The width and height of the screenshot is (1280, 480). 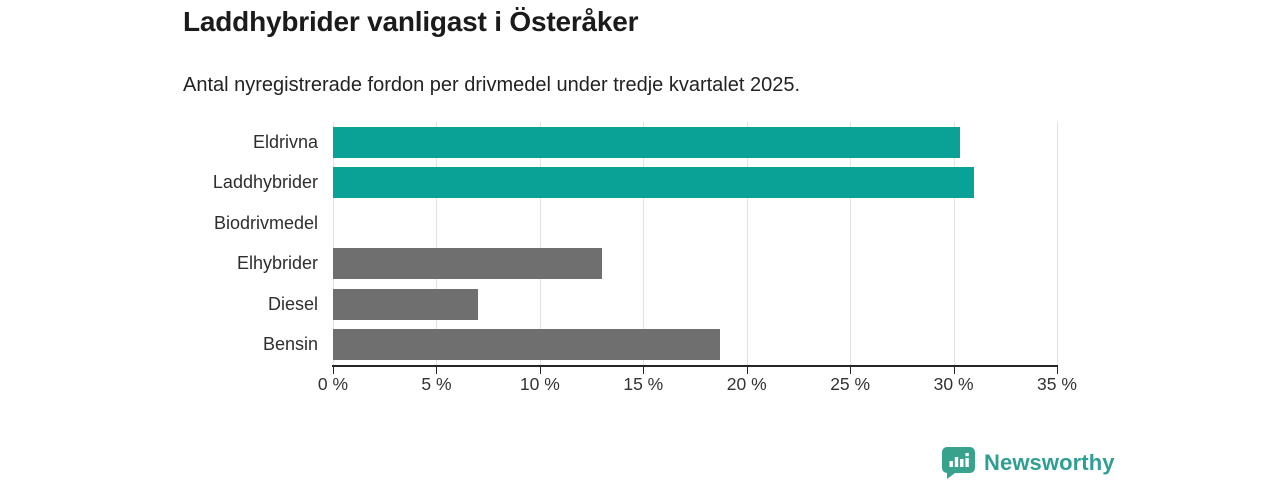 What do you see at coordinates (290, 344) in the screenshot?
I see `category-label-bensin: Bensin` at bounding box center [290, 344].